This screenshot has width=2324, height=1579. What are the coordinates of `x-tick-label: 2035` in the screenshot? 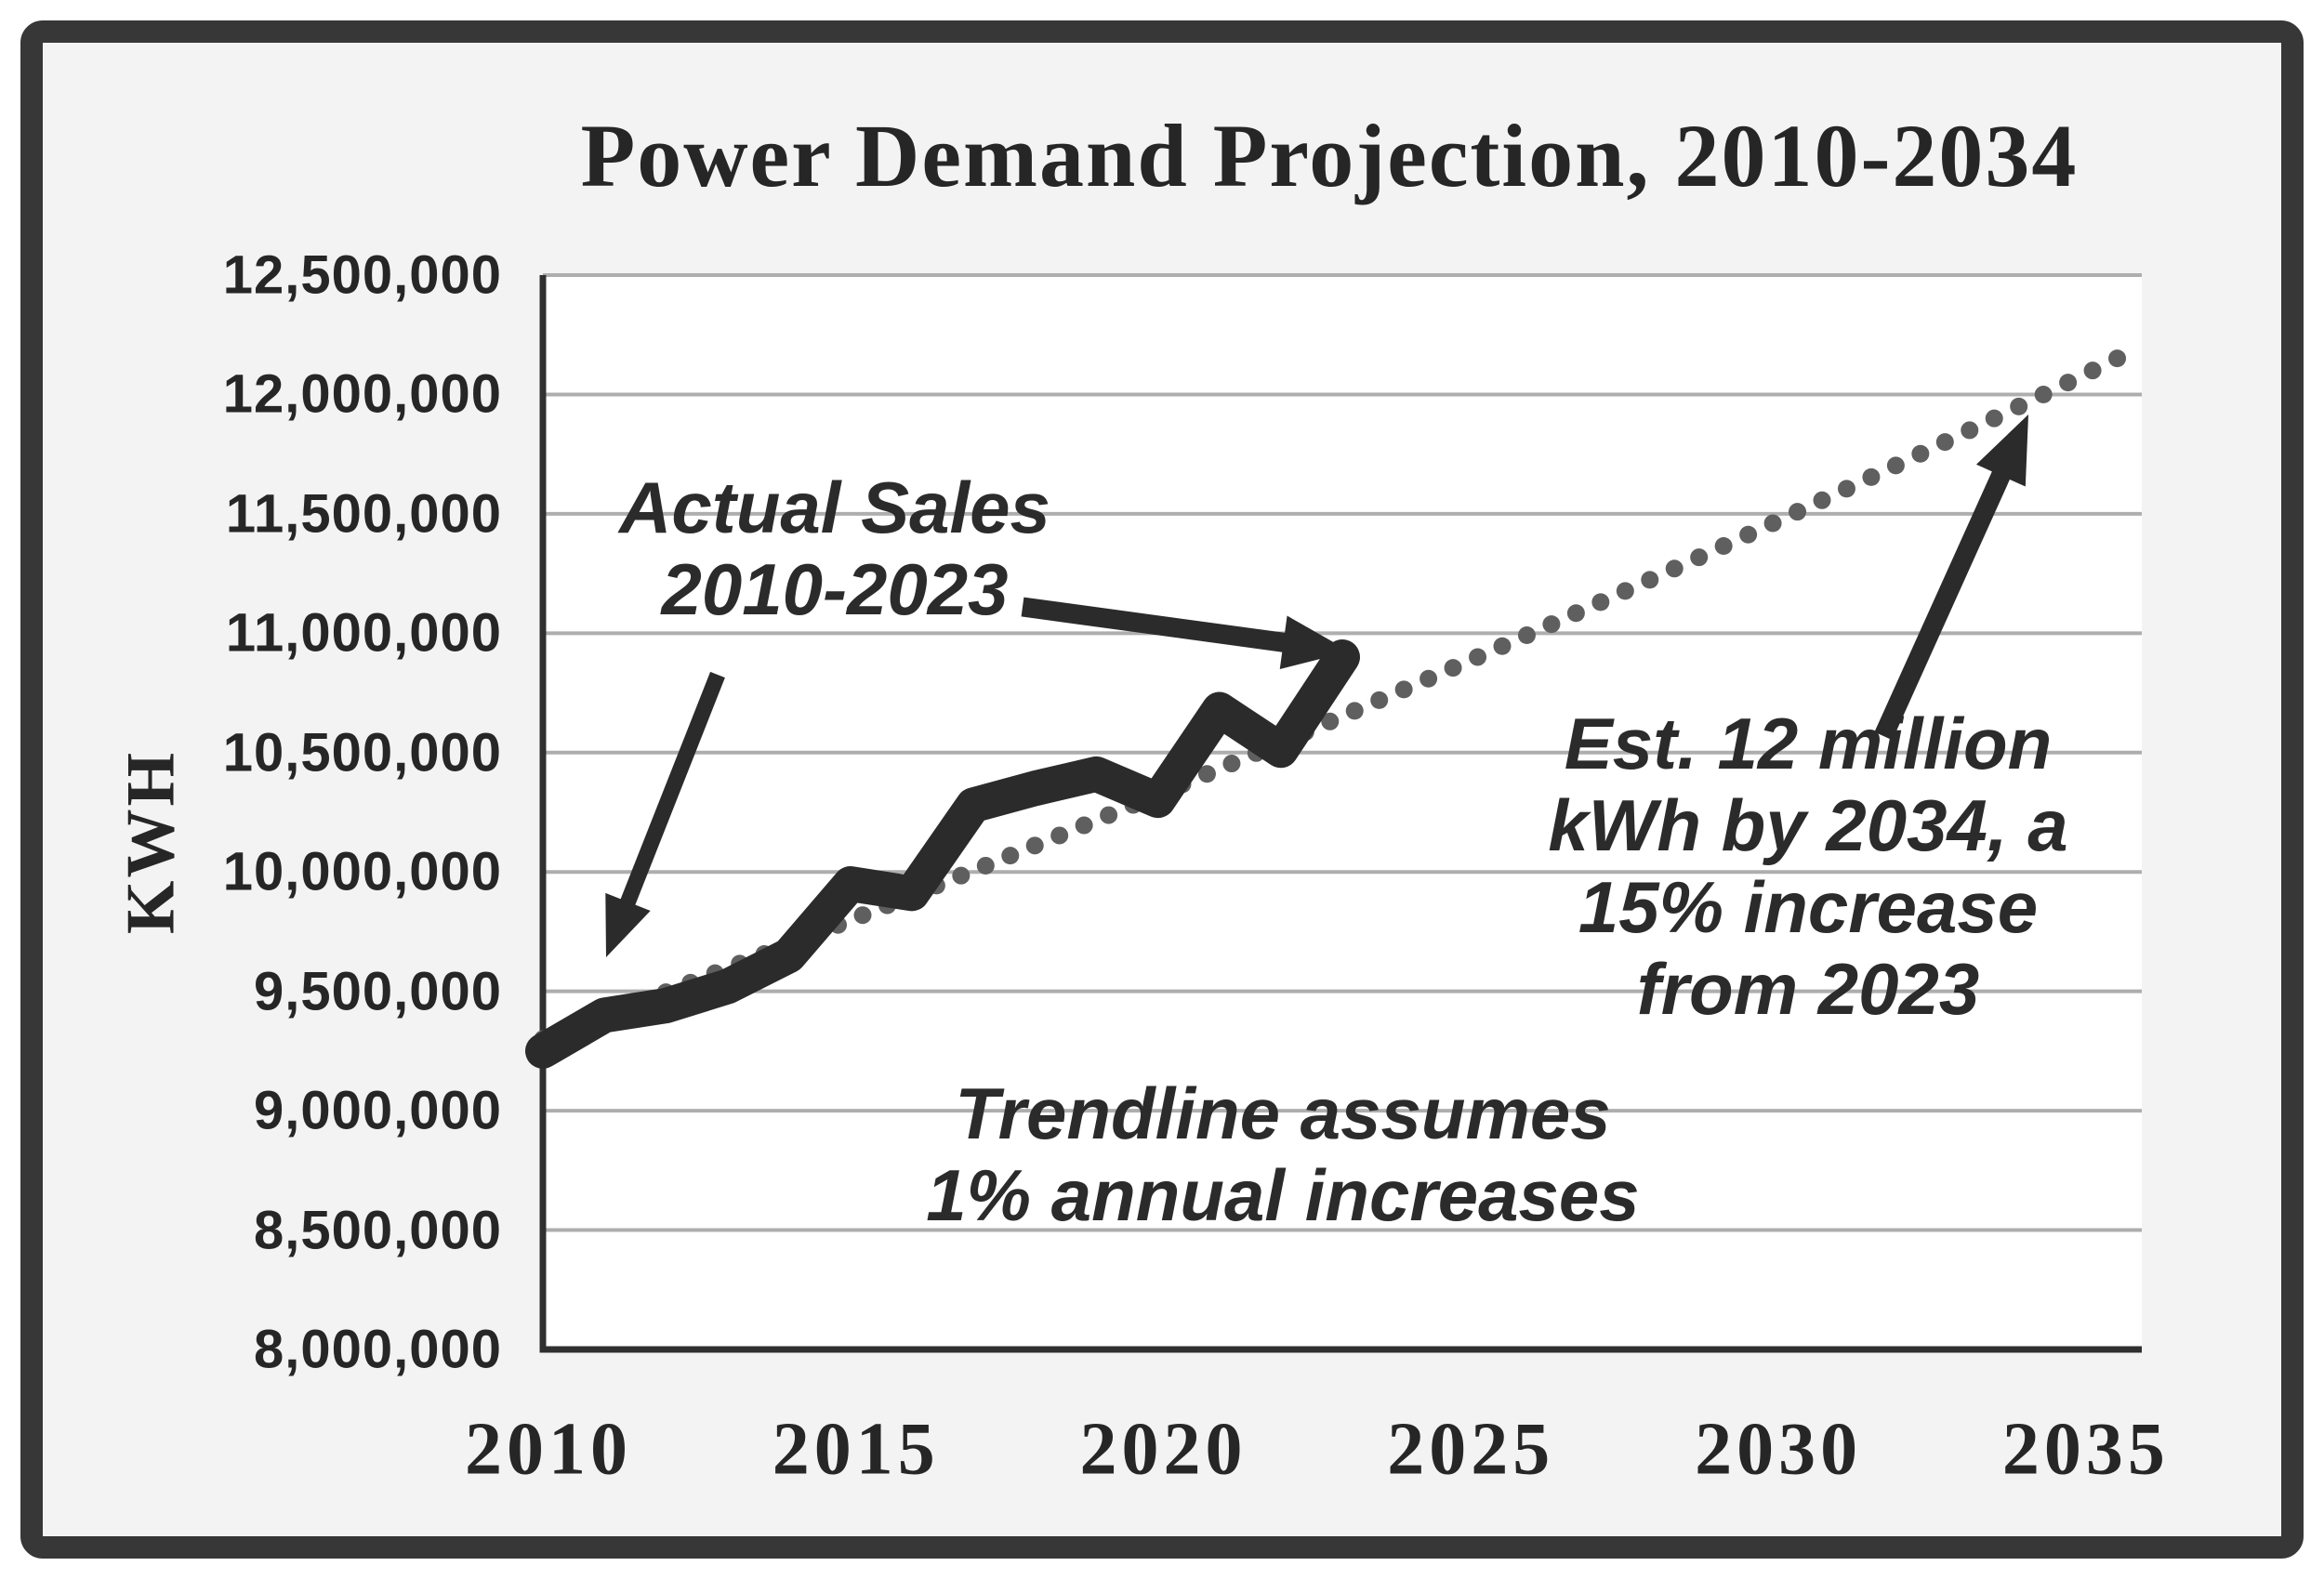 It's located at (2085, 1449).